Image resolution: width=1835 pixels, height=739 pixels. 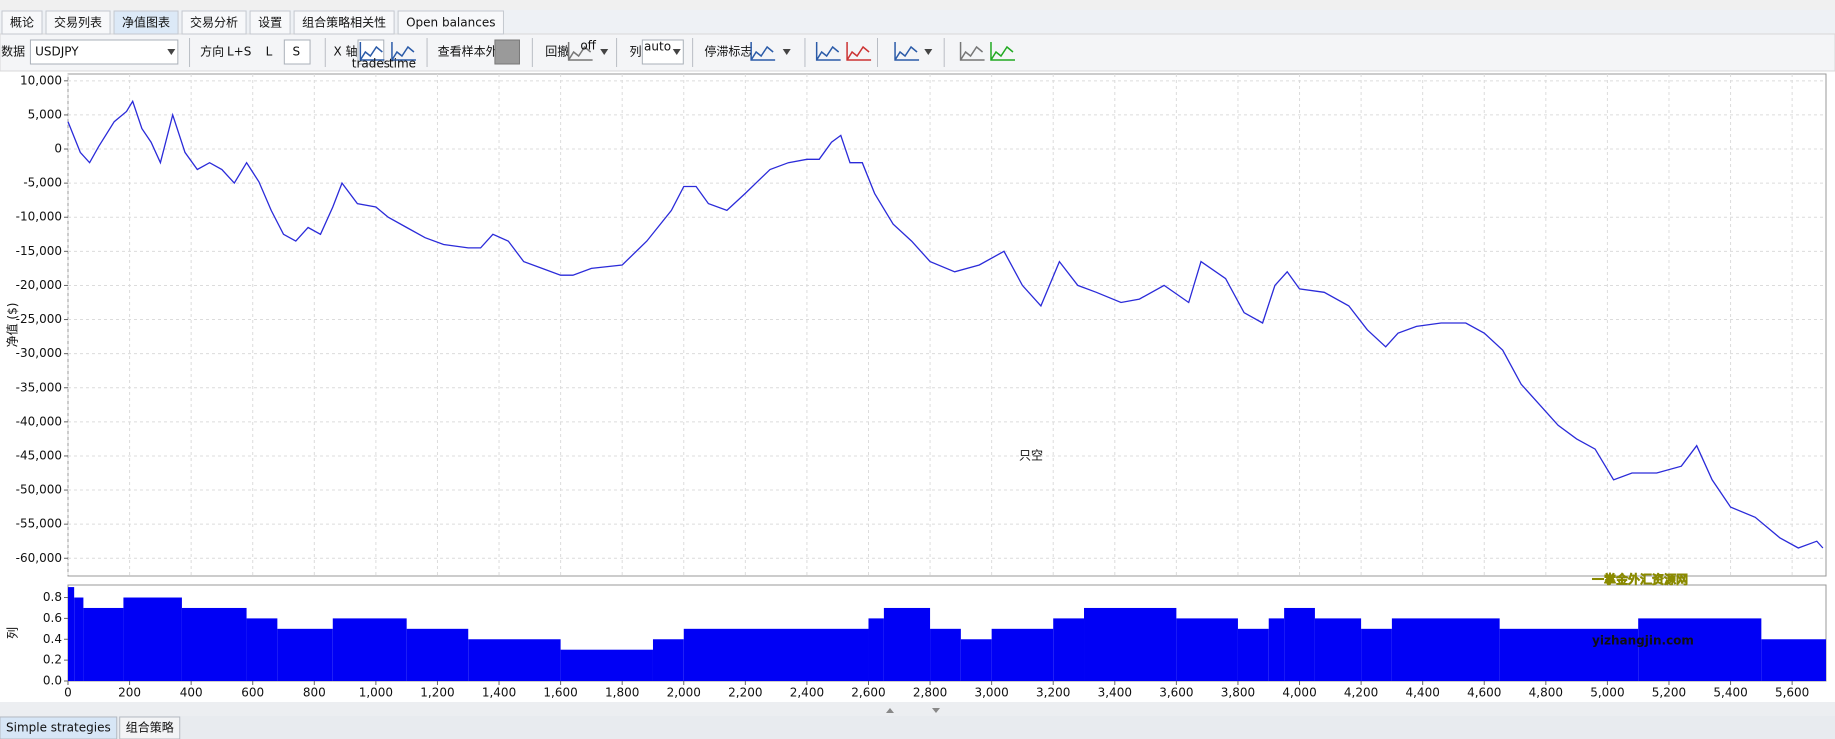 I want to click on x-tick-label: 600, so click(x=252, y=693).